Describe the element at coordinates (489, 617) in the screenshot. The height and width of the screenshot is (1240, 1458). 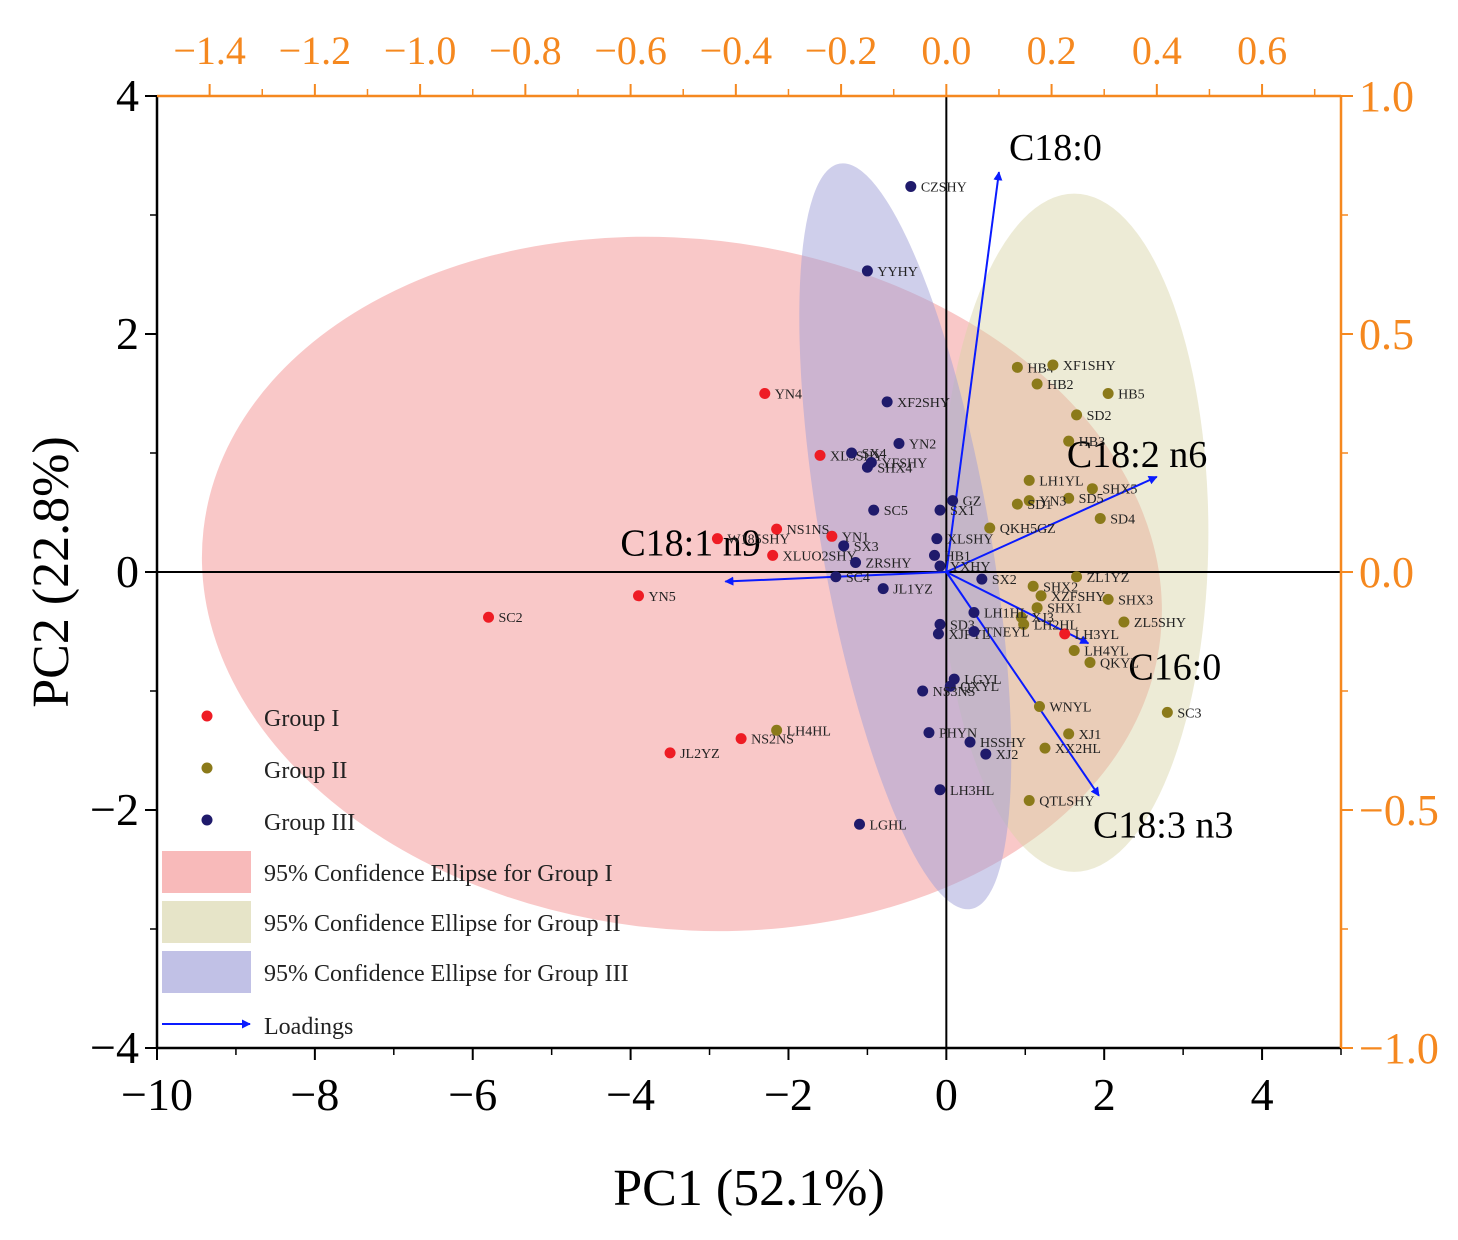
I see `point-sc2` at that location.